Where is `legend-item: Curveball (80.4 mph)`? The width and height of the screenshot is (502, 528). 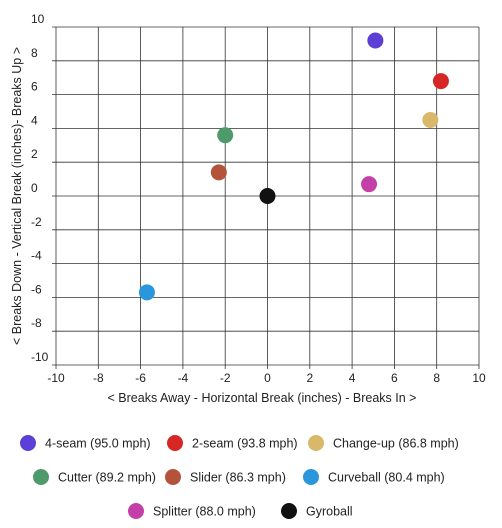 legend-item: Curveball (80.4 mph) is located at coordinates (374, 477).